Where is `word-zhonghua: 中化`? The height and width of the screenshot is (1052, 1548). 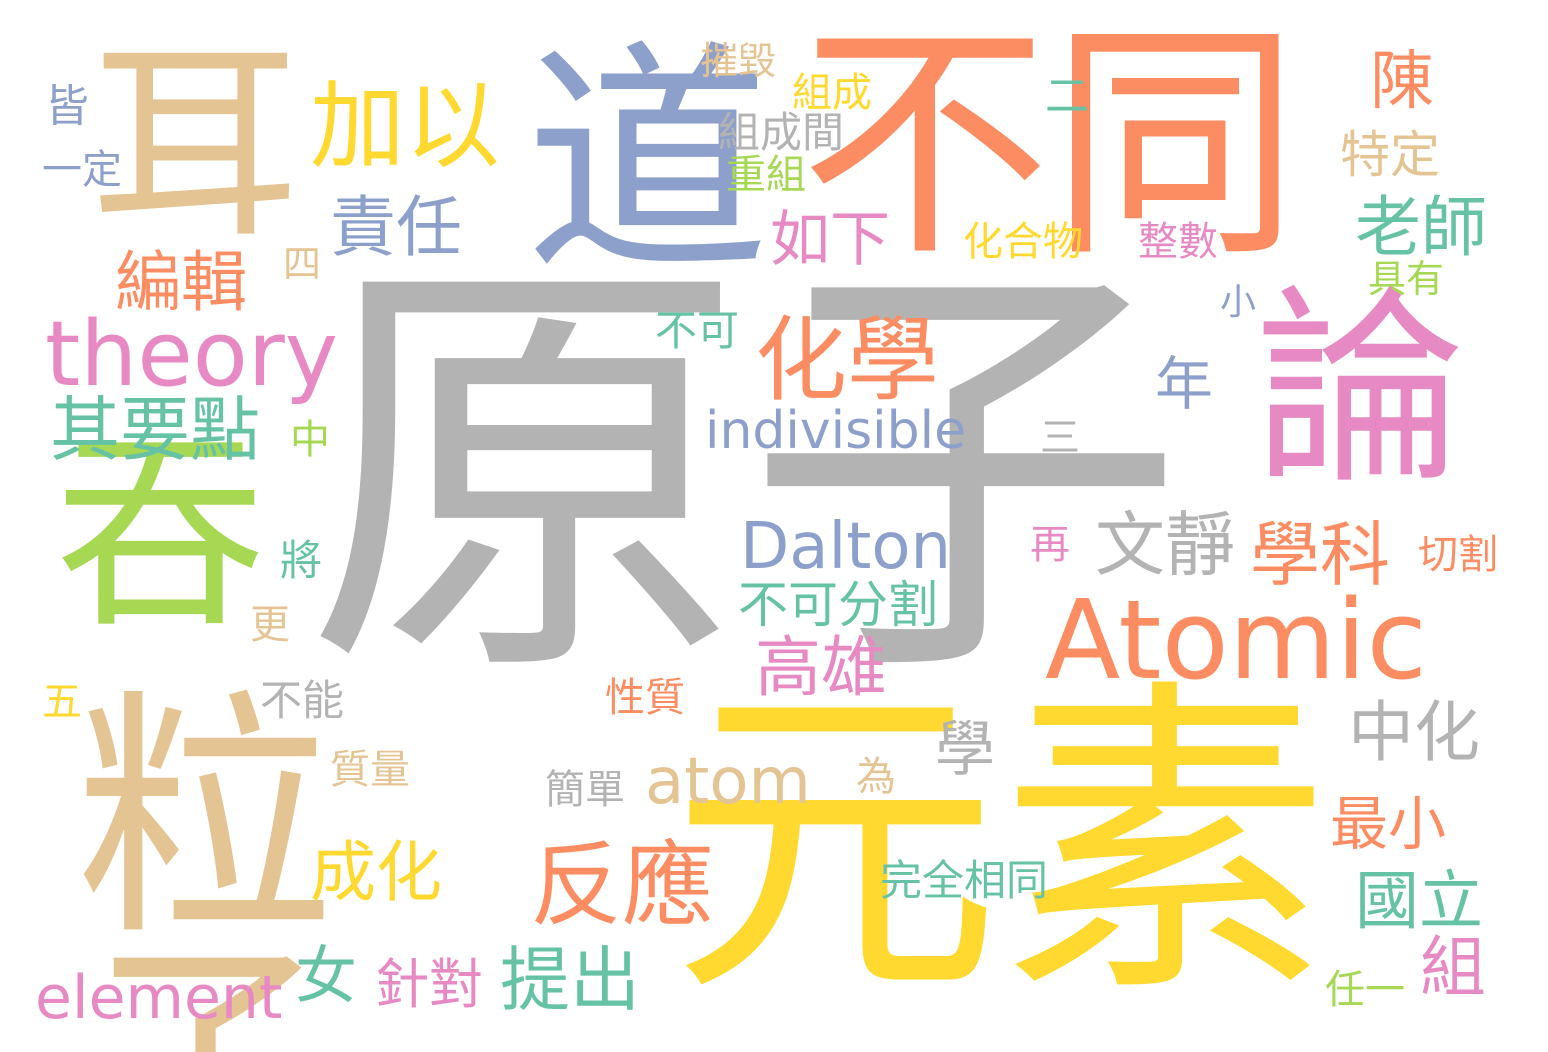 word-zhonghua: 中化 is located at coordinates (1414, 732).